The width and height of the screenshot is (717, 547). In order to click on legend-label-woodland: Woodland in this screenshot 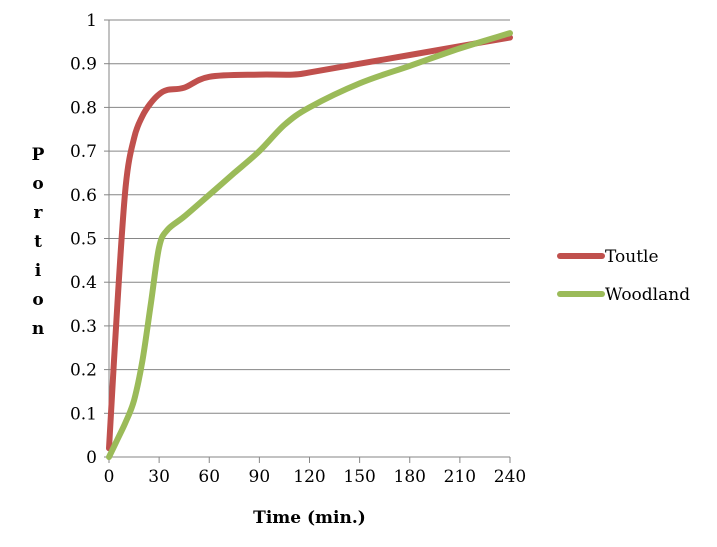, I will do `click(647, 295)`.